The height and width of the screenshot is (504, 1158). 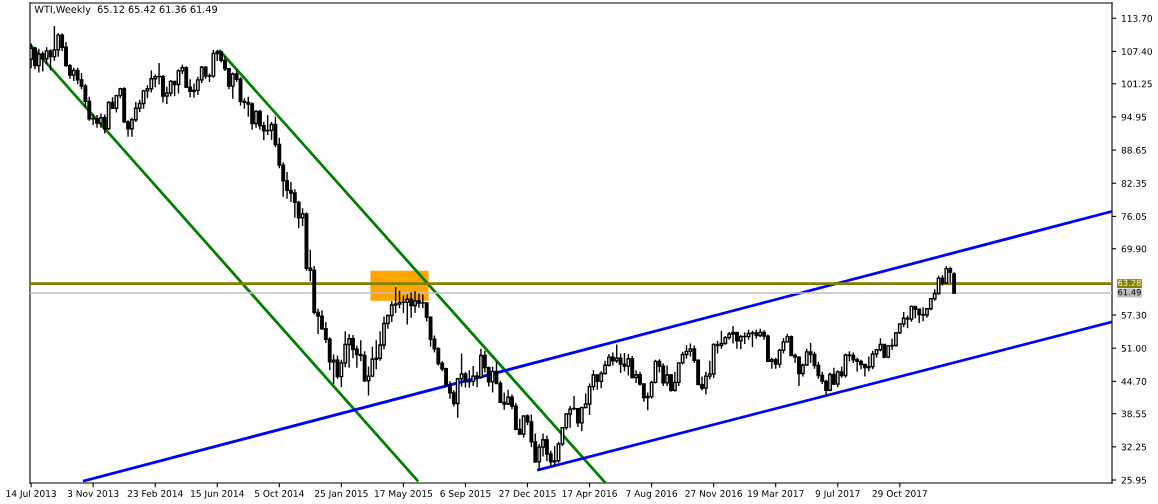 What do you see at coordinates (1134, 315) in the screenshot?
I see `y-tick-label: 57.30` at bounding box center [1134, 315].